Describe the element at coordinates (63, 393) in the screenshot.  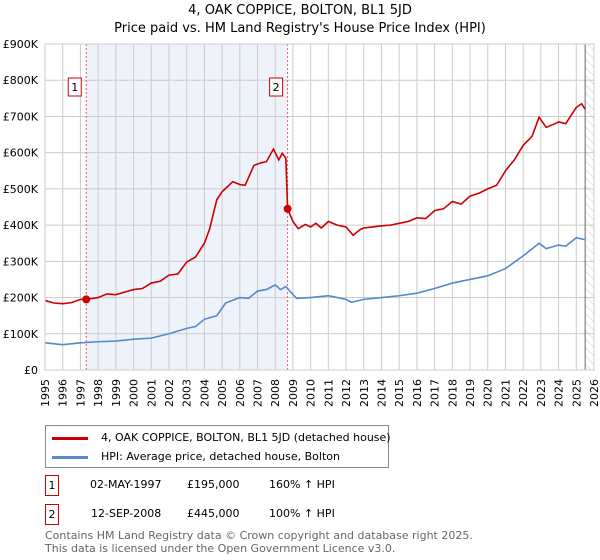
I see `x-tick-label: 1996` at that location.